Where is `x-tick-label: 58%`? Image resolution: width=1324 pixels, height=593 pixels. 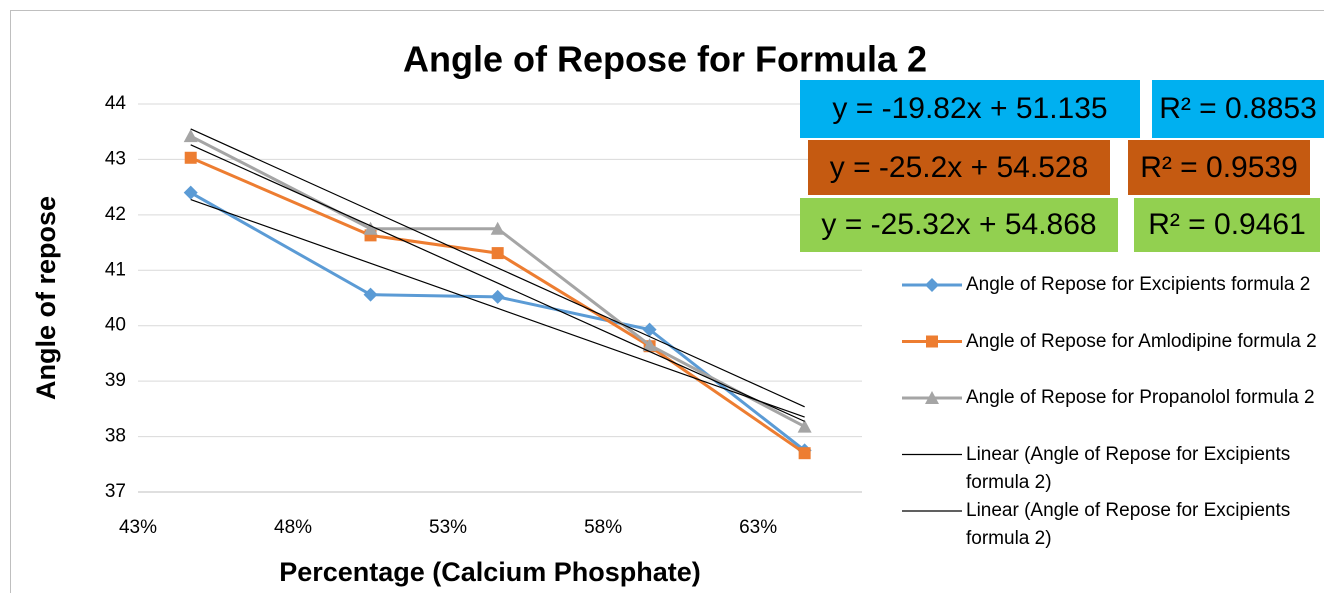
x-tick-label: 58% is located at coordinates (603, 527).